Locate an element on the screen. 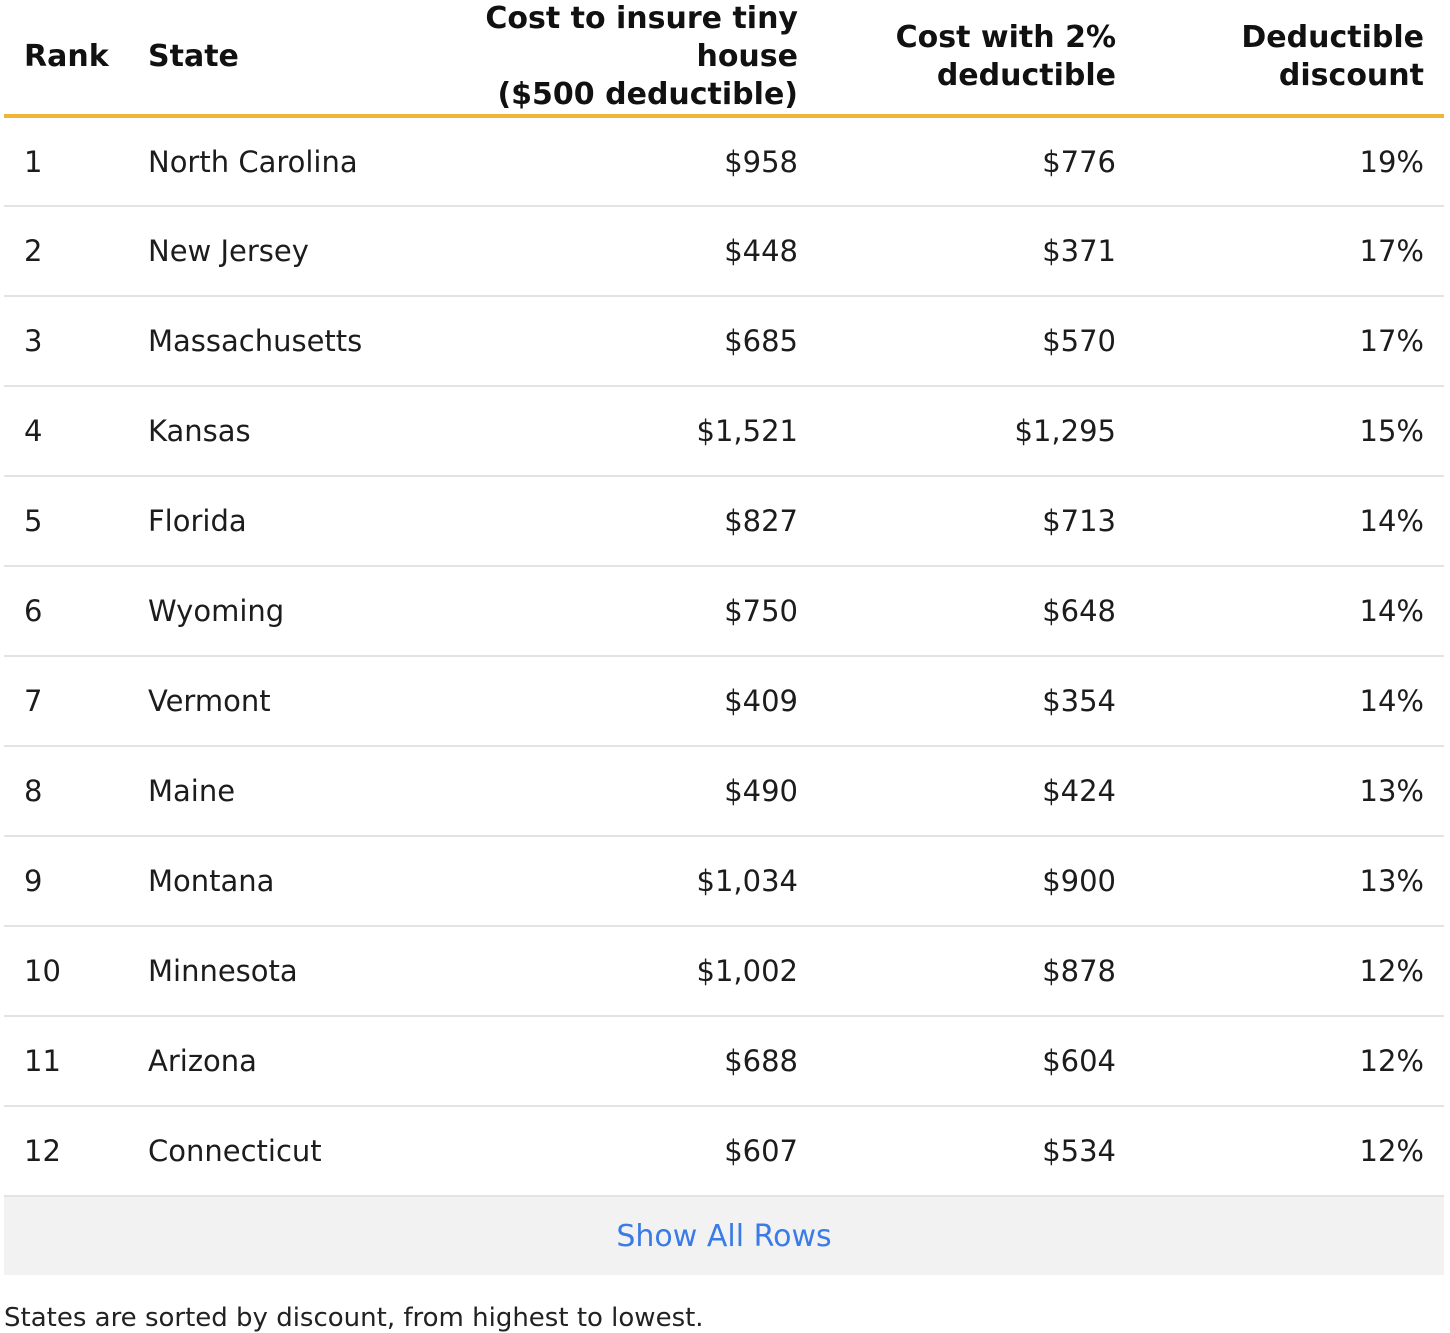 Image resolution: width=1450 pixels, height=1333 pixels. table-row: 3 Massachusetts $685 $570 17% is located at coordinates (724, 341).